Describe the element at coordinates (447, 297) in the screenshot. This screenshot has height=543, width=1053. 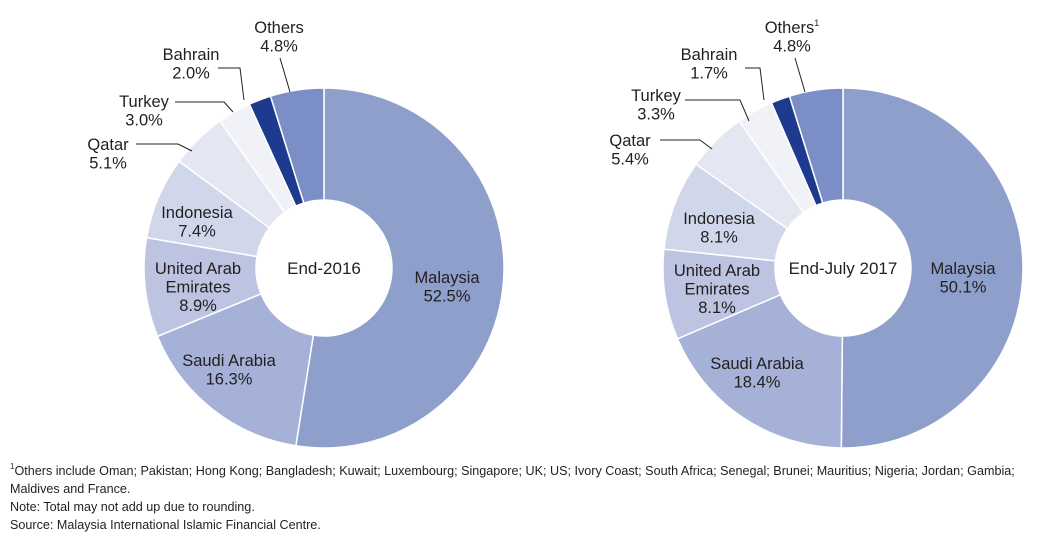
I see `value-label-malaysia: 52.5%` at that location.